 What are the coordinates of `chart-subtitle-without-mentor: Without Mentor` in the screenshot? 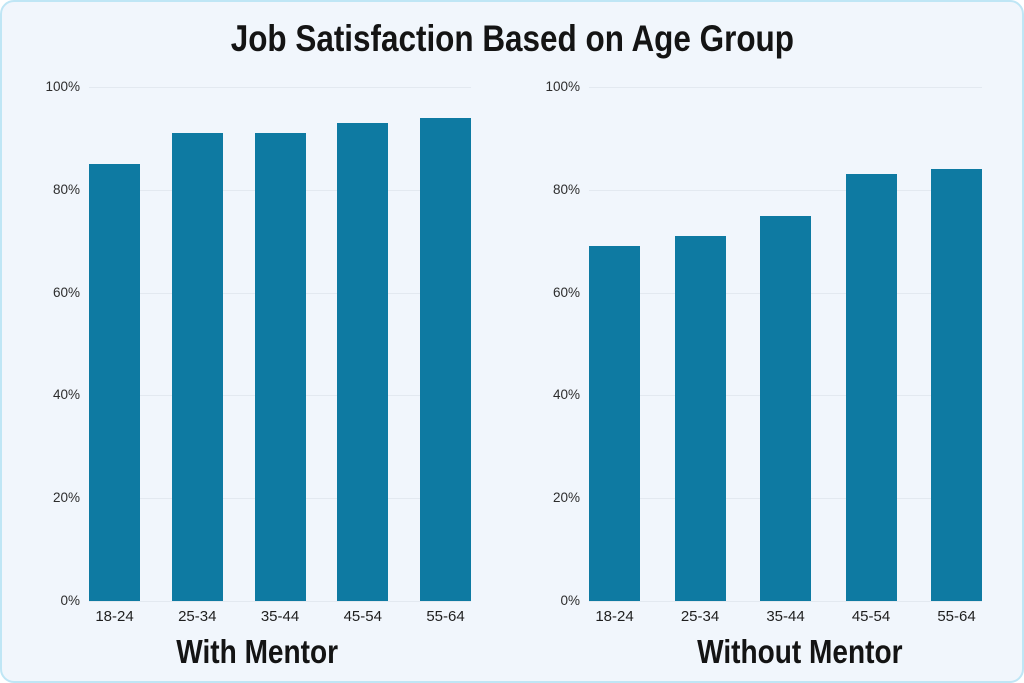 It's located at (800, 651).